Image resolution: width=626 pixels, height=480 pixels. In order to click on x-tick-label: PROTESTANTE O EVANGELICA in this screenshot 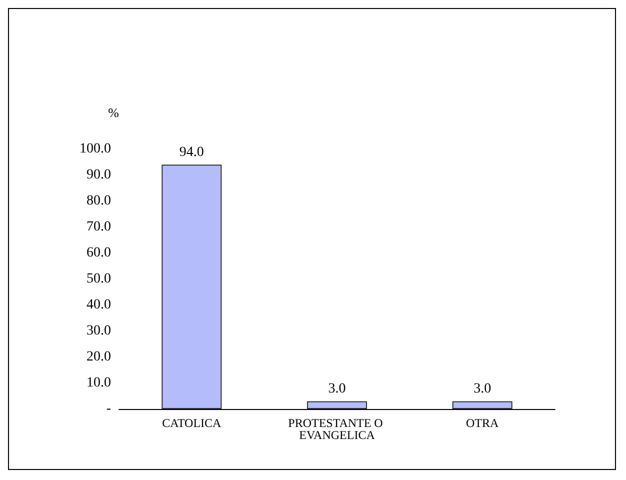, I will do `click(337, 429)`.